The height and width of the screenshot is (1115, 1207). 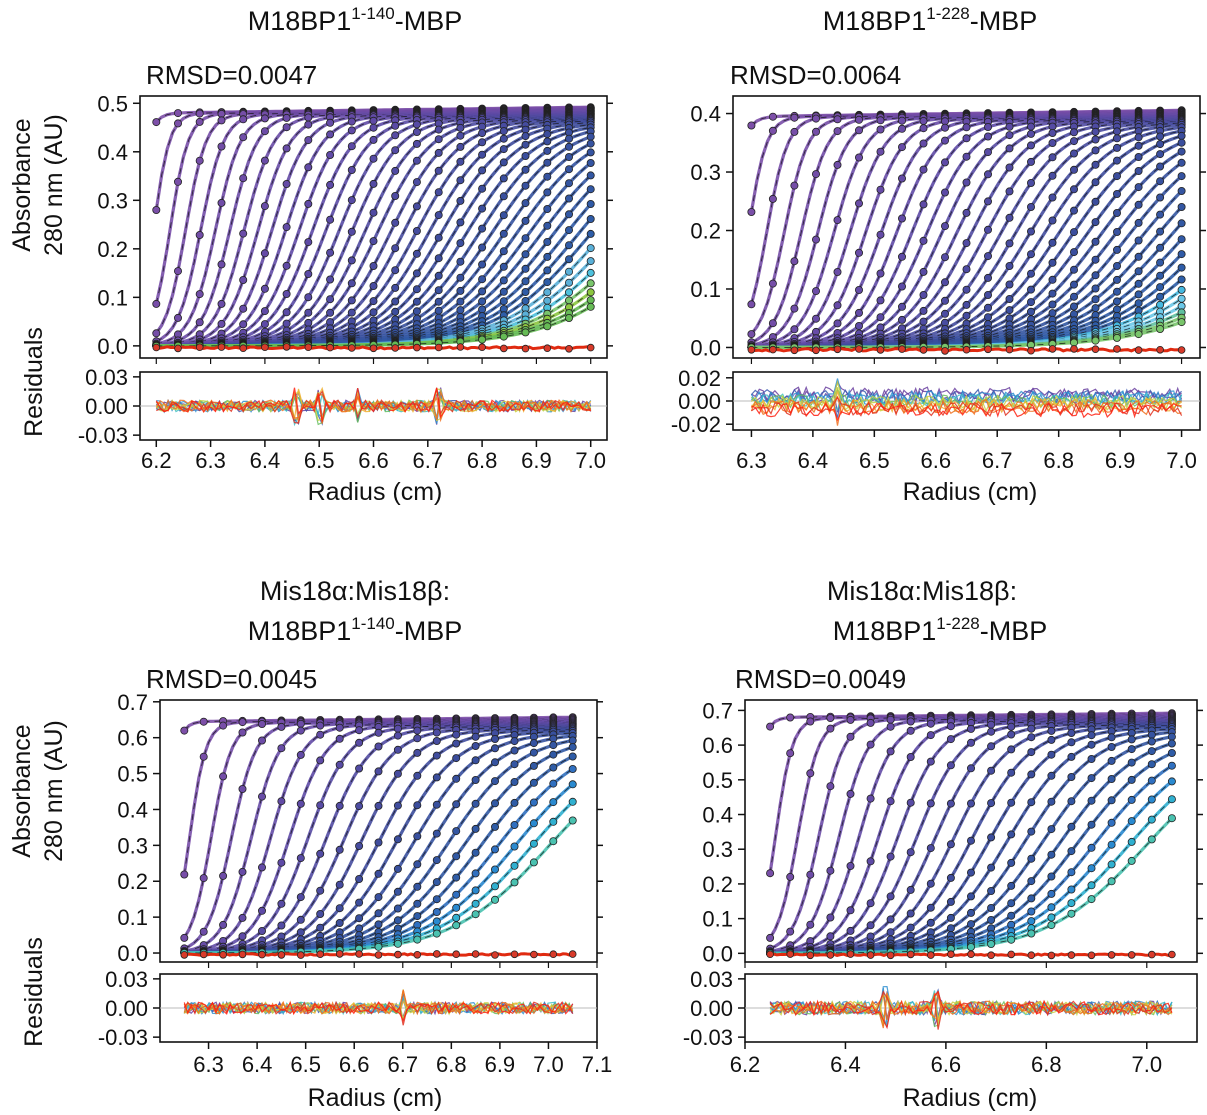 I want to click on y-tick-label-c-5: 0.5, so click(x=132, y=774).